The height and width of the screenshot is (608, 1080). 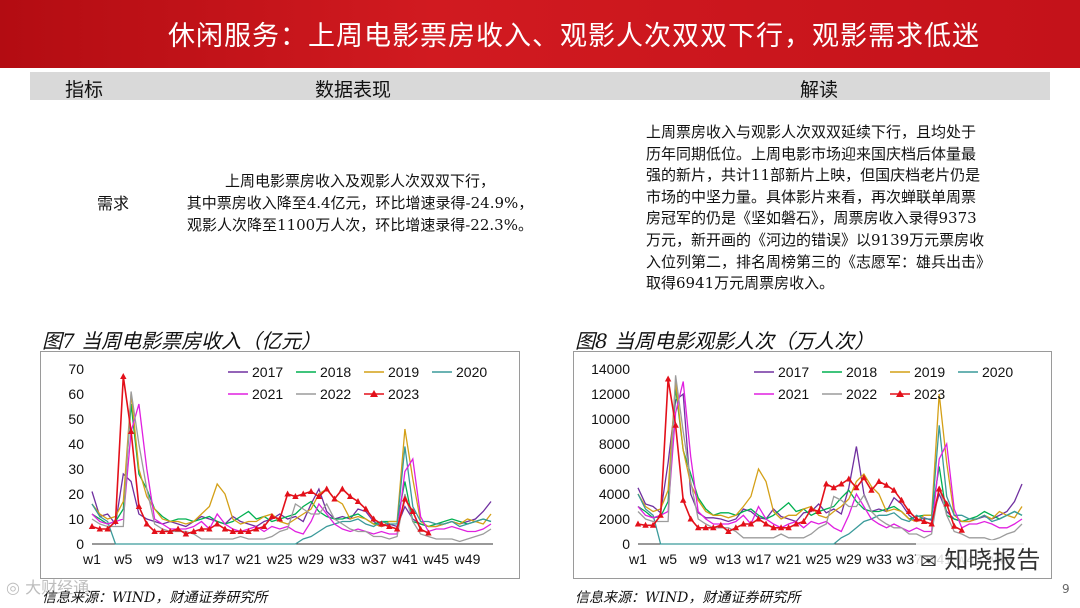 I want to click on indicator-cell: 需求, so click(x=113, y=203).